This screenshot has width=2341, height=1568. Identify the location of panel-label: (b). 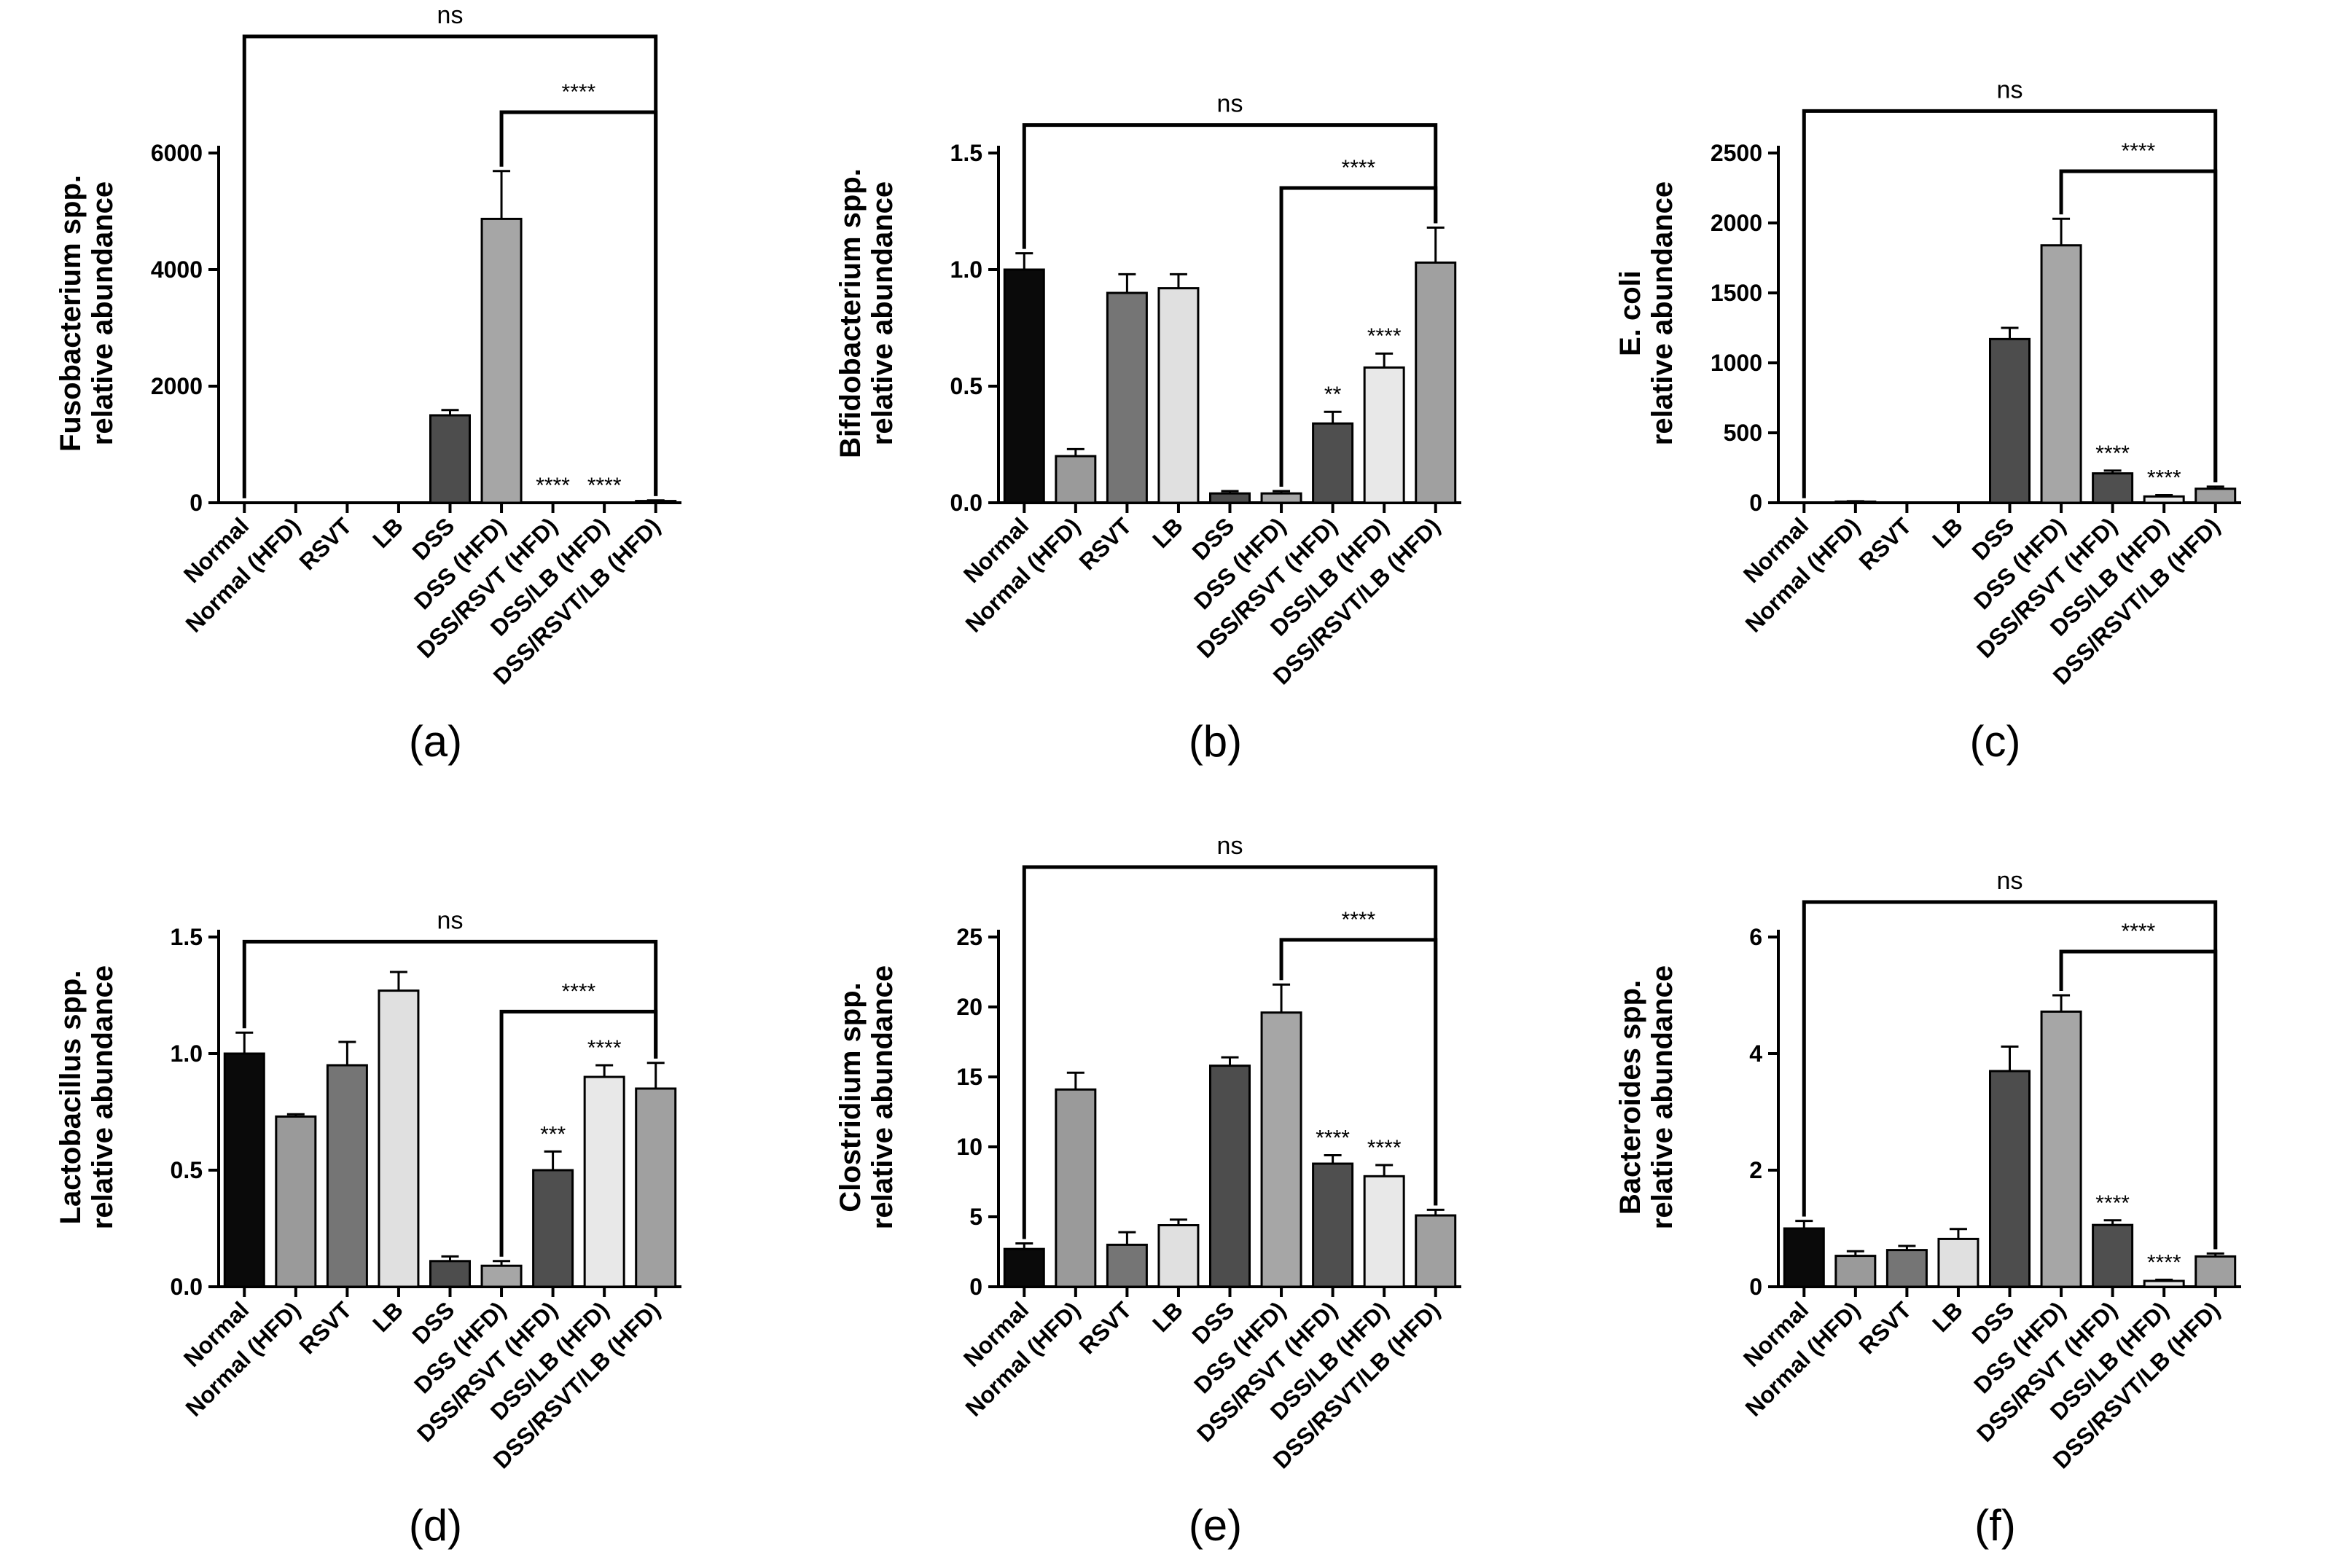
(1215, 741).